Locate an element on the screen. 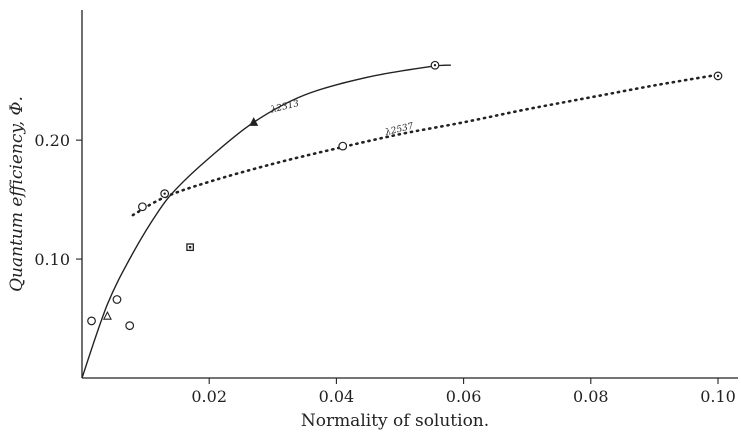 This screenshot has height=439, width=741. y-tick-label: 0.20 is located at coordinates (52, 140).